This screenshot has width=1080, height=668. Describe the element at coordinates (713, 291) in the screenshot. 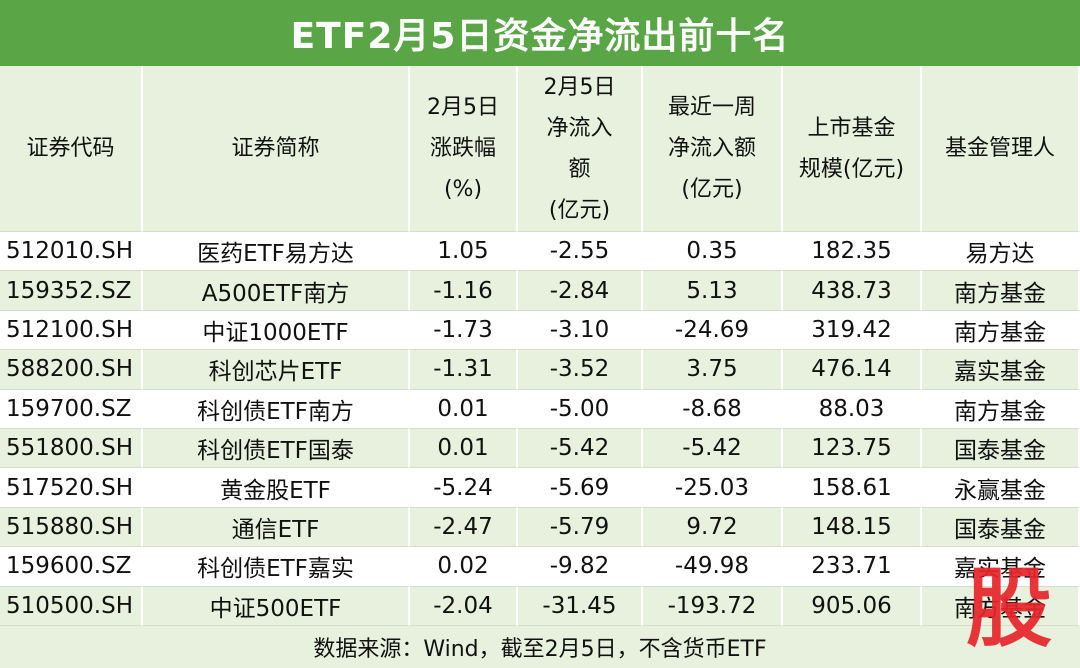

I see `table-cell: 5.13` at that location.